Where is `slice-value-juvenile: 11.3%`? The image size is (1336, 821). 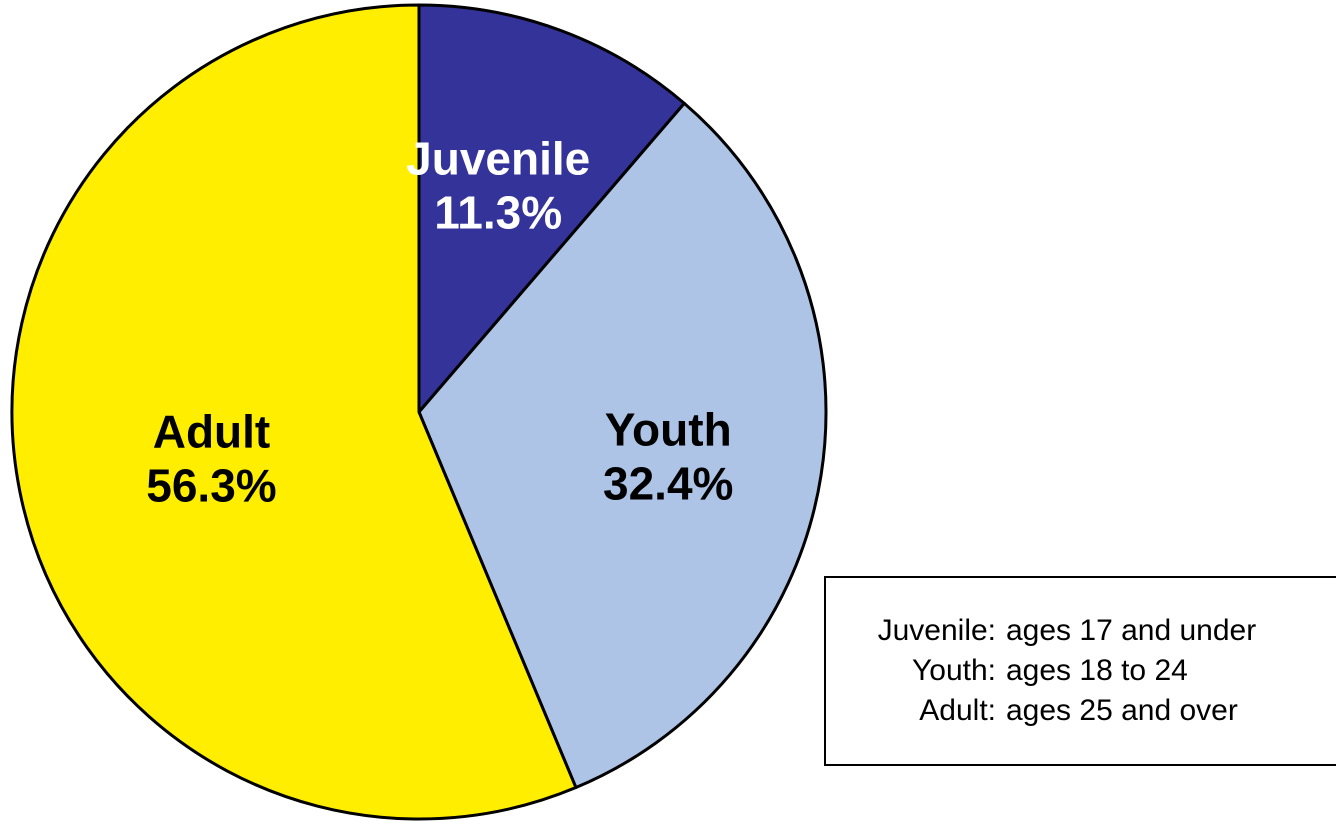
slice-value-juvenile: 11.3% is located at coordinates (498, 212).